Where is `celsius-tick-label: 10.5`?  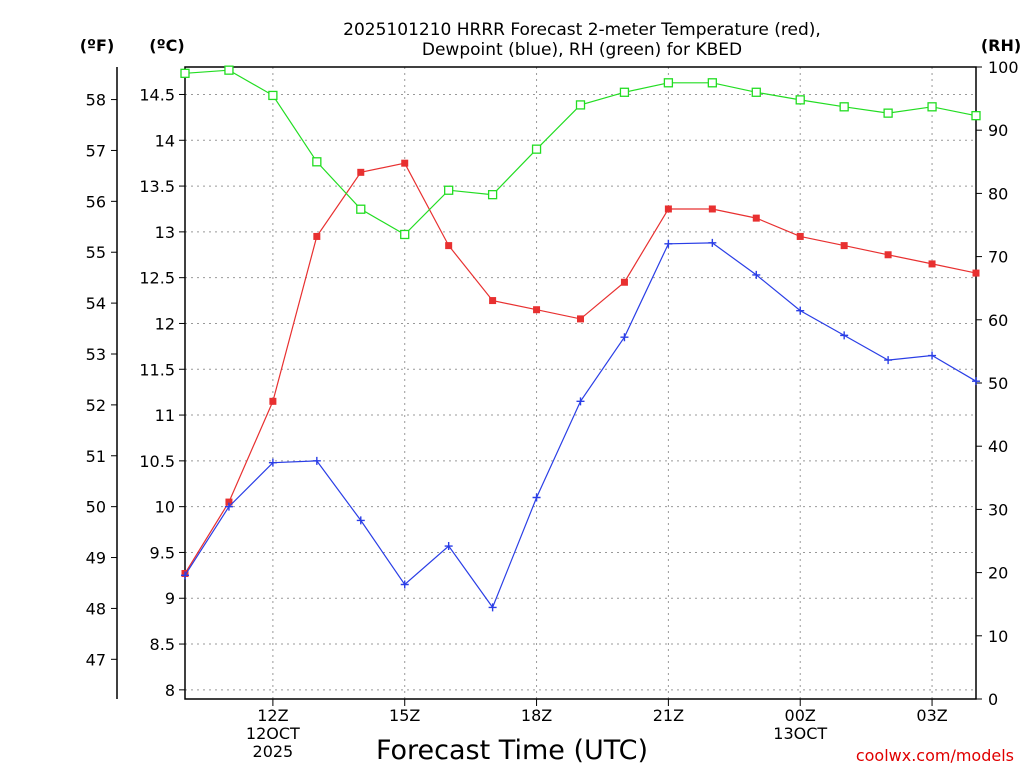 celsius-tick-label: 10.5 is located at coordinates (157, 461).